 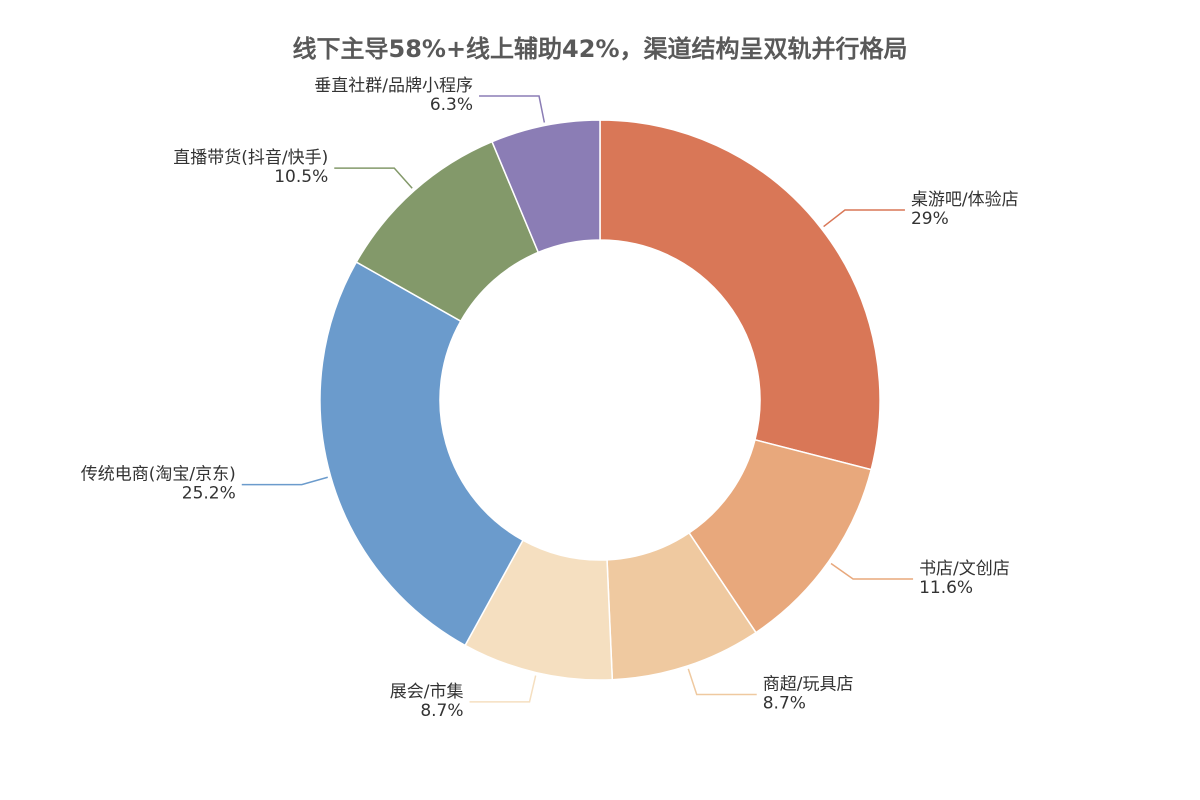 I want to click on slice-label: 桌游吧/体验店, so click(x=965, y=200).